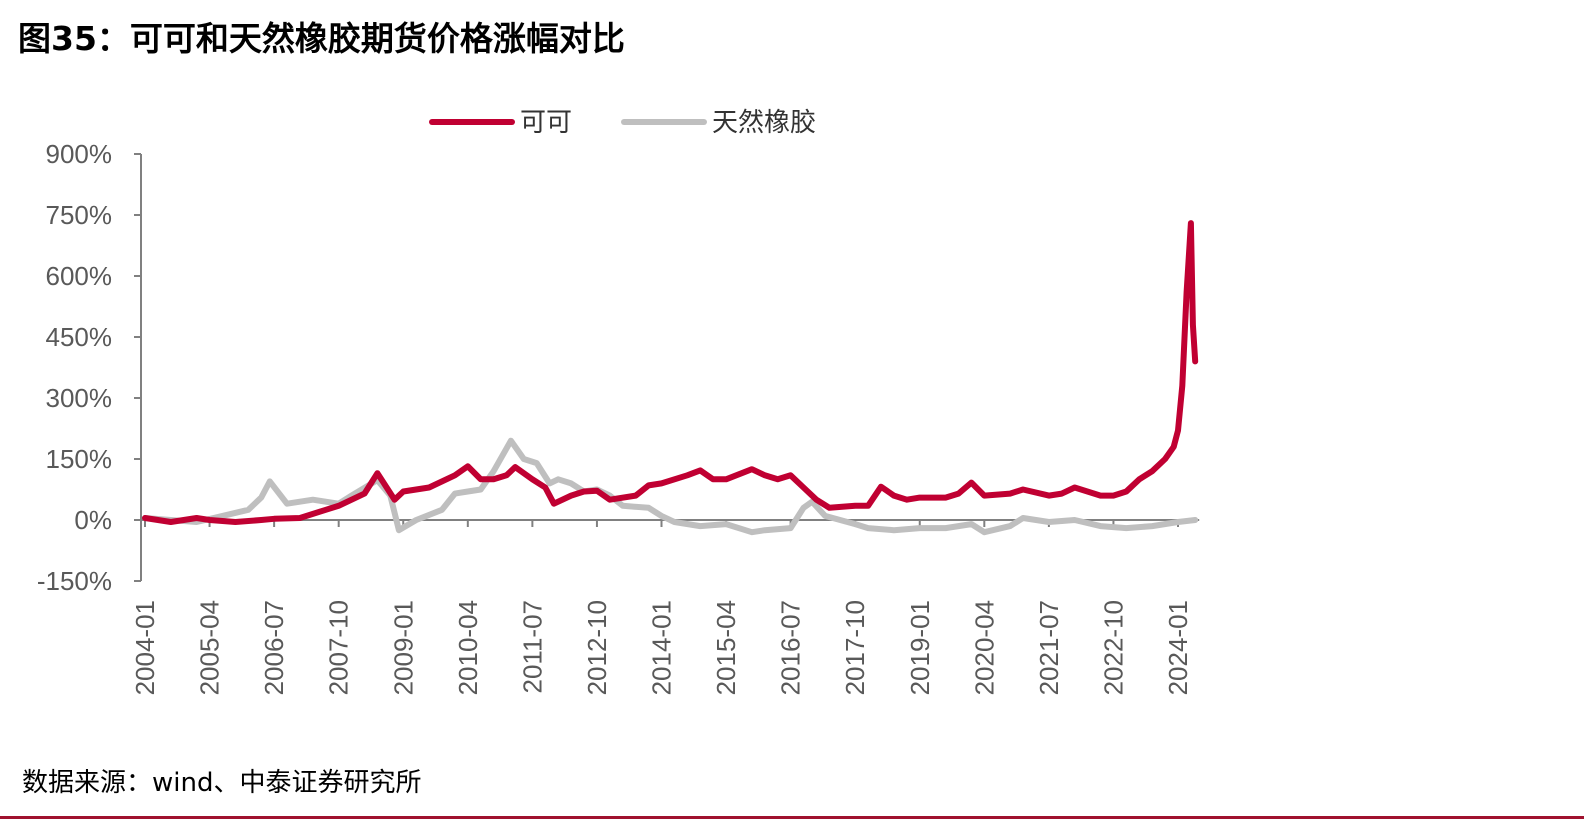 This screenshot has width=1584, height=820. Describe the element at coordinates (403, 647) in the screenshot. I see `x-tick-label: 2009-01` at that location.